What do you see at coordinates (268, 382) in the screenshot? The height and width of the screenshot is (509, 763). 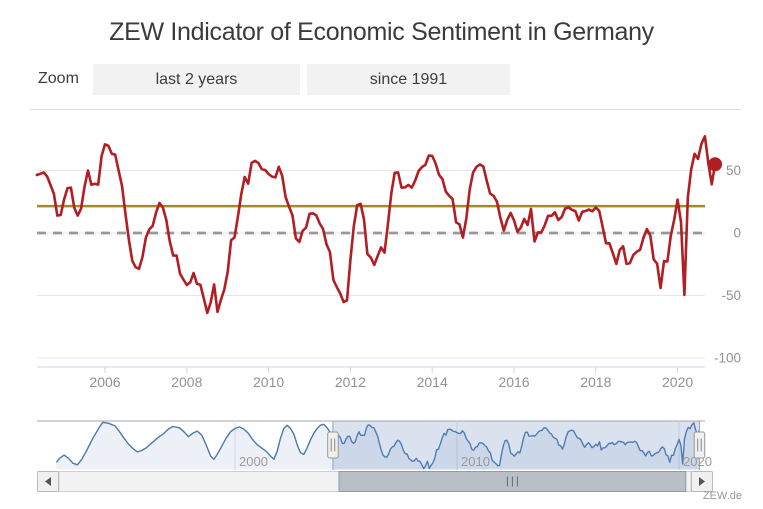 I see `x-axis-label: 2010` at bounding box center [268, 382].